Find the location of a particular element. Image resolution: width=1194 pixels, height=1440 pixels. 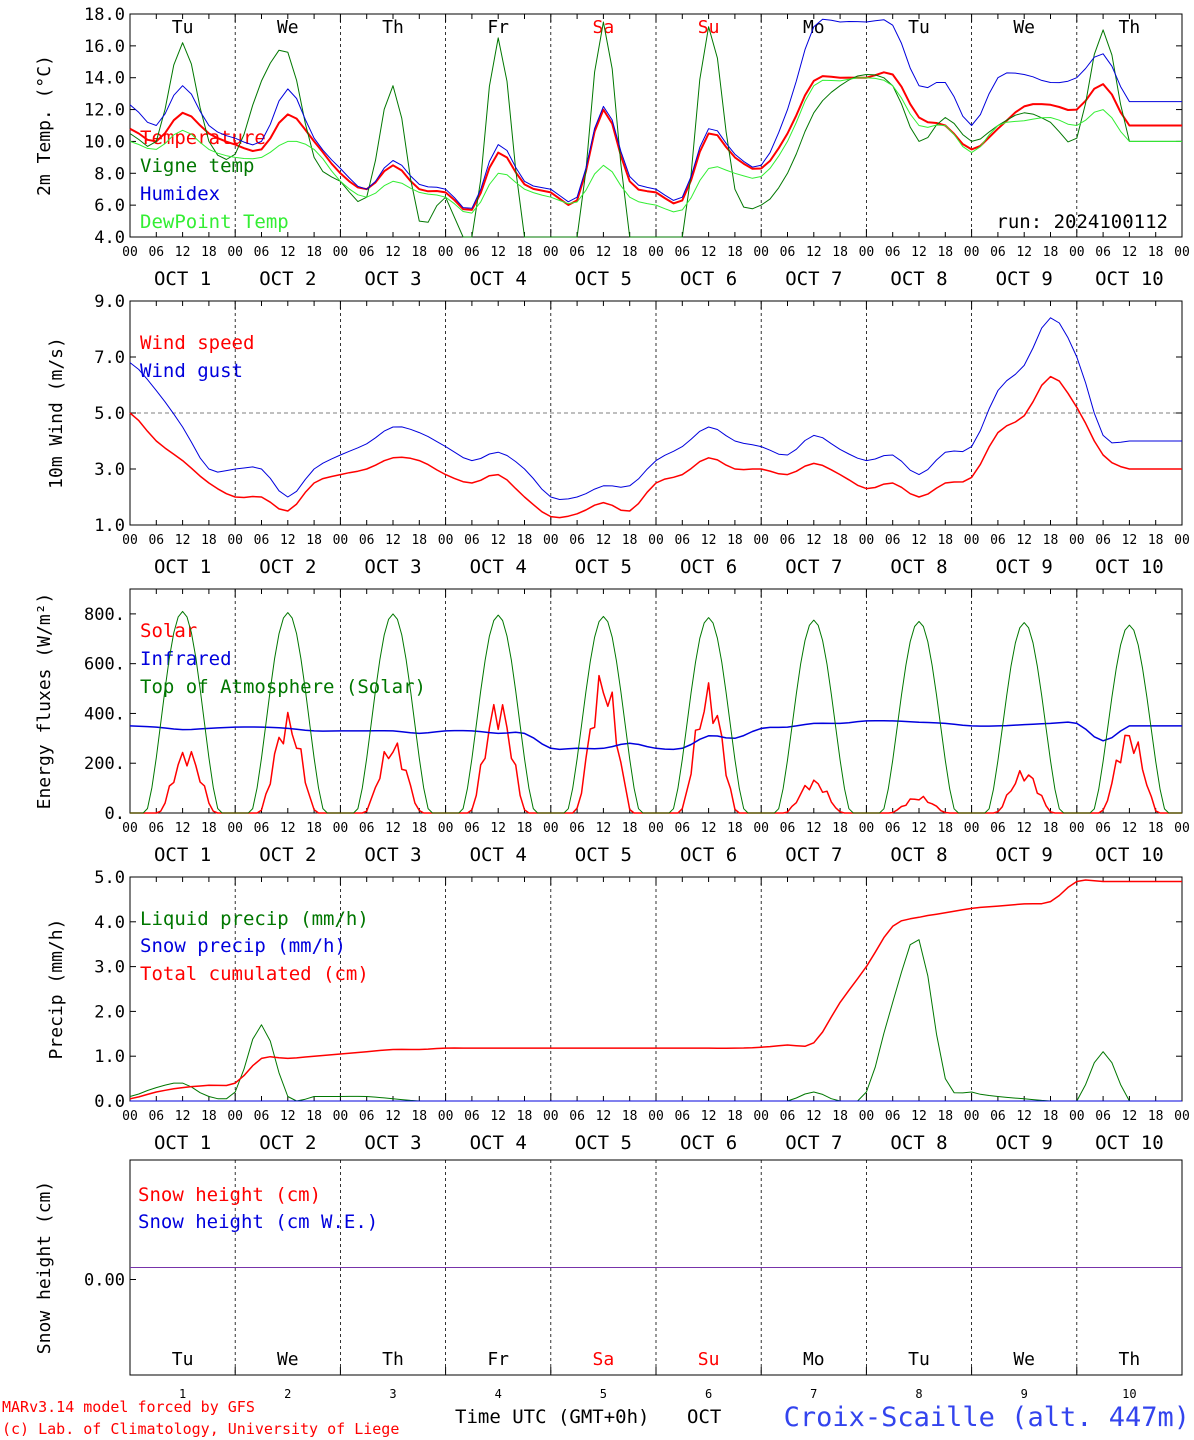

legend-entry: Snow precip (mm/h) is located at coordinates (243, 946).